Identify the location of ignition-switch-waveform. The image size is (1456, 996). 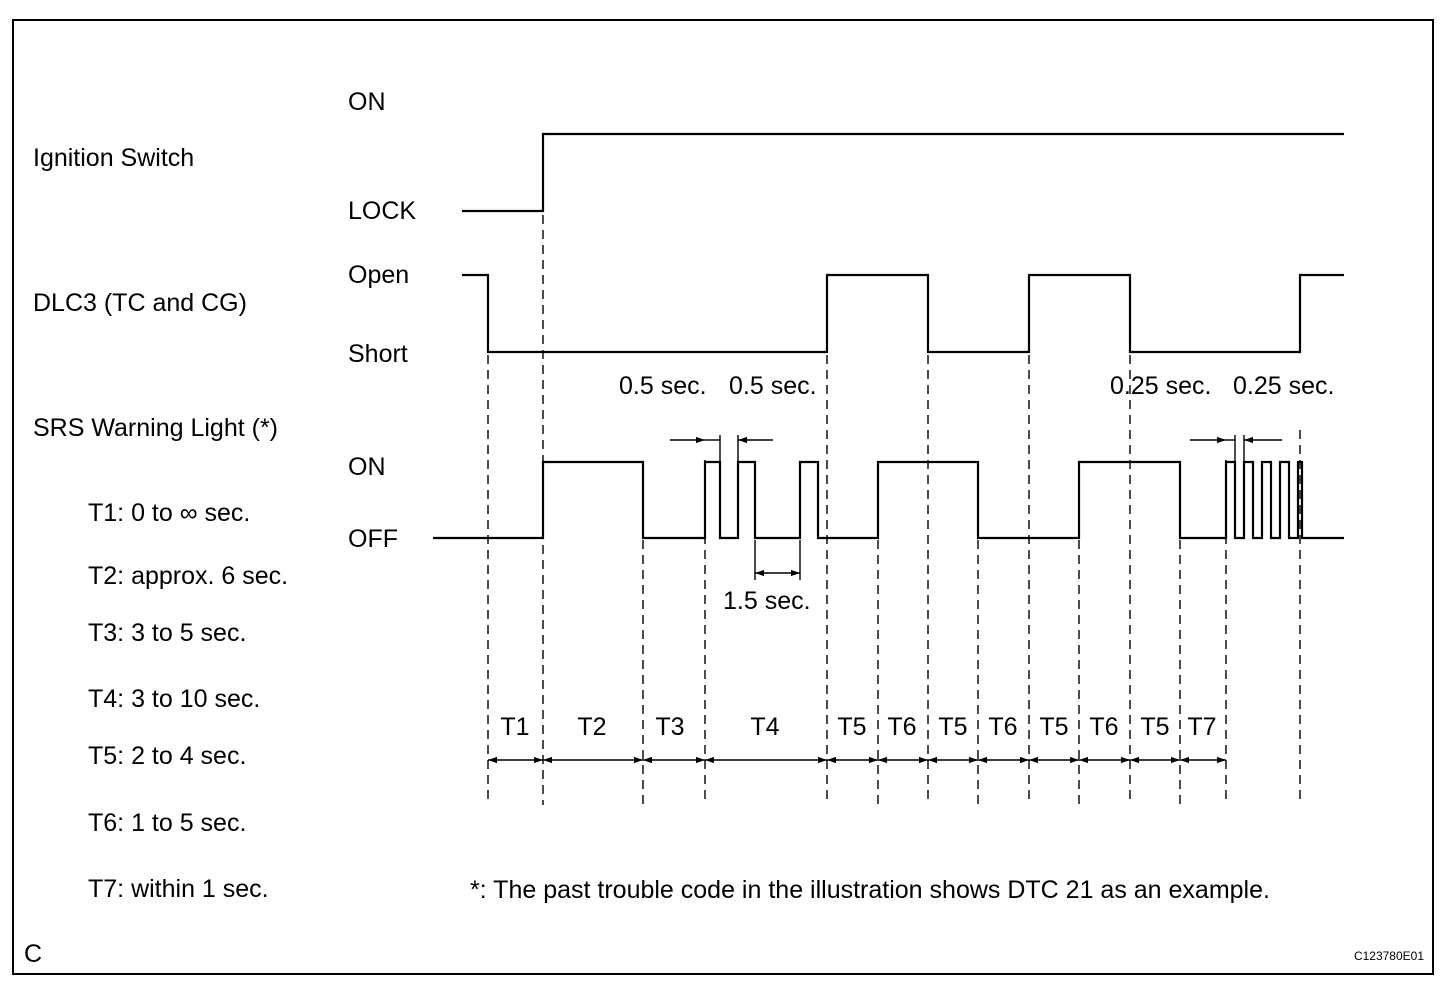
(903, 172).